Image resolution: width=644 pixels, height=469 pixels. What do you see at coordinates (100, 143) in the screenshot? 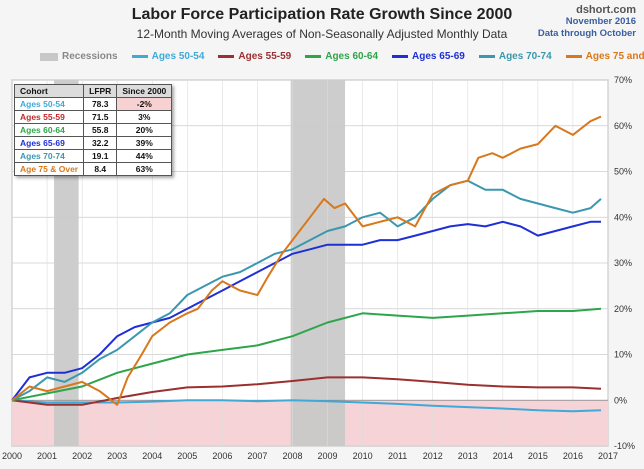
I see `cohort-lfpr: 32.2` at bounding box center [100, 143].